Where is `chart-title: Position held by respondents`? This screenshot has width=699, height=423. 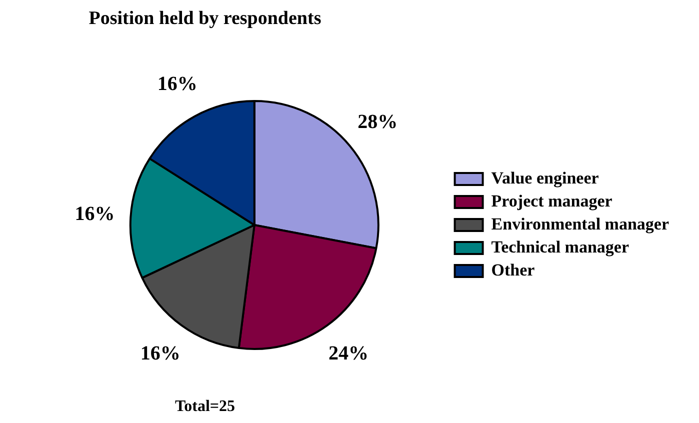
chart-title: Position held by respondents is located at coordinates (205, 19).